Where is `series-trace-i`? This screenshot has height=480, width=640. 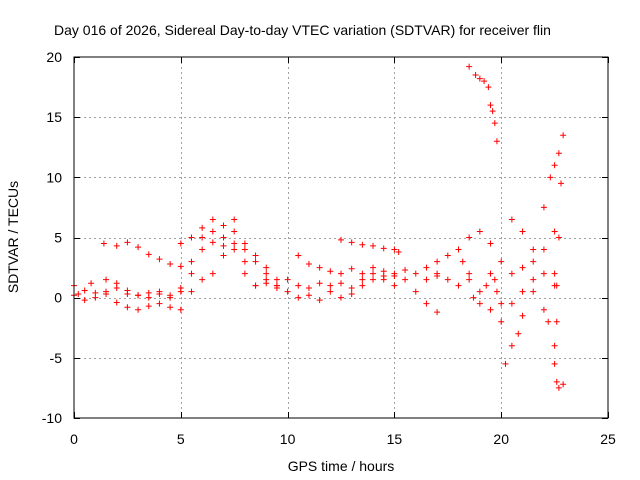 series-trace-i is located at coordinates (490, 252).